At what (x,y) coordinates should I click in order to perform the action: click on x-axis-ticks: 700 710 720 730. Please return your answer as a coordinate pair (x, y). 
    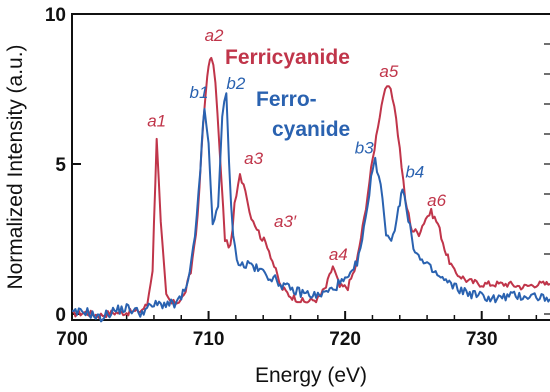
    Looking at the image, I should click on (297, 330).